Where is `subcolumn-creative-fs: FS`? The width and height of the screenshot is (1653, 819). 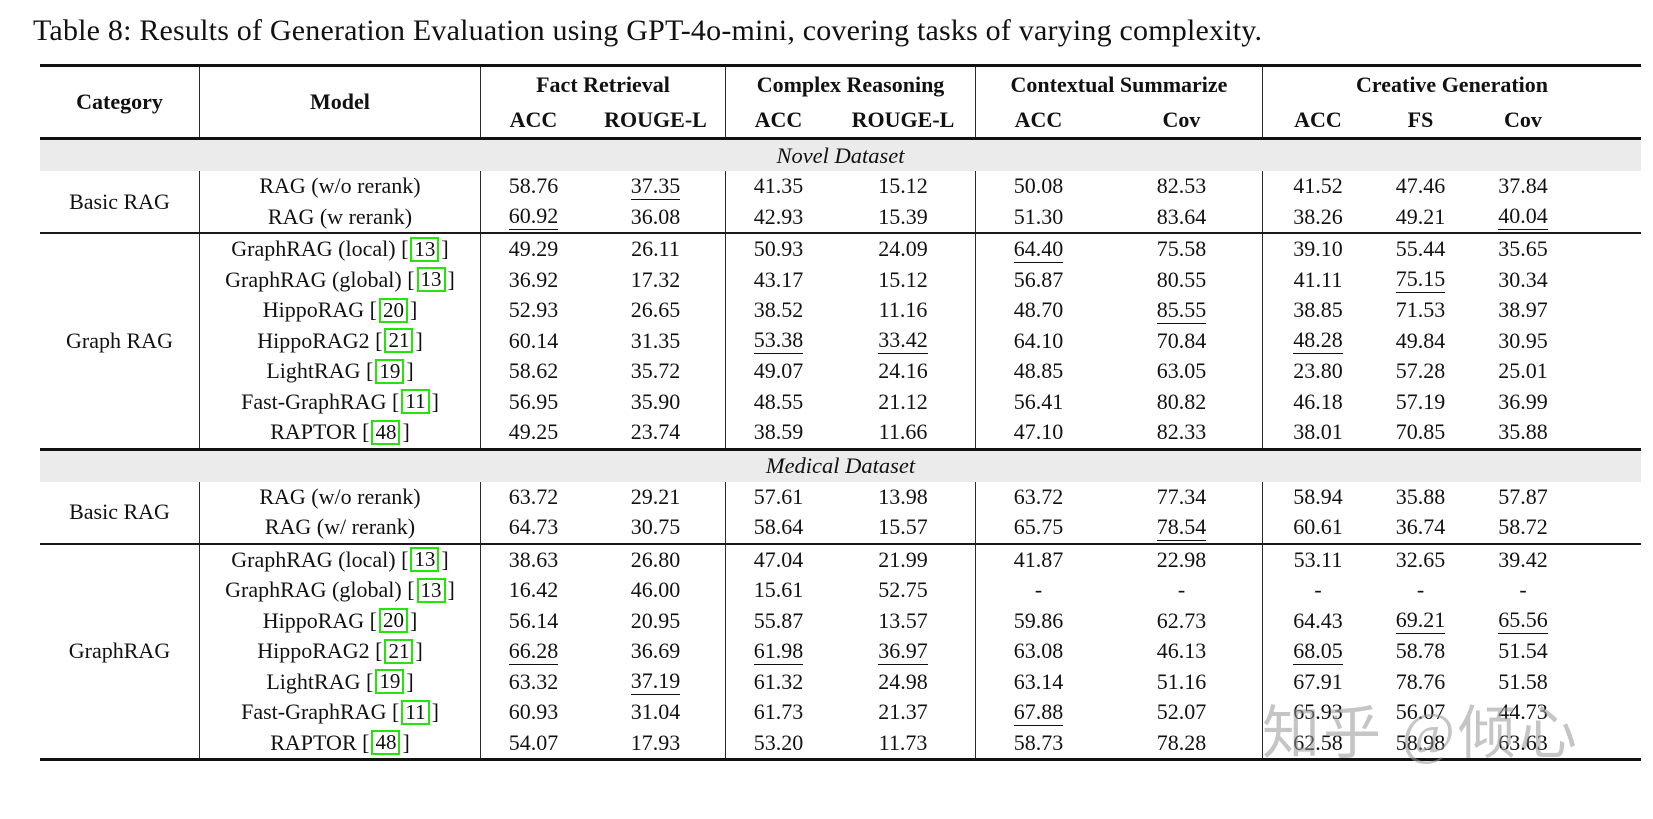
subcolumn-creative-fs: FS is located at coordinates (1420, 119).